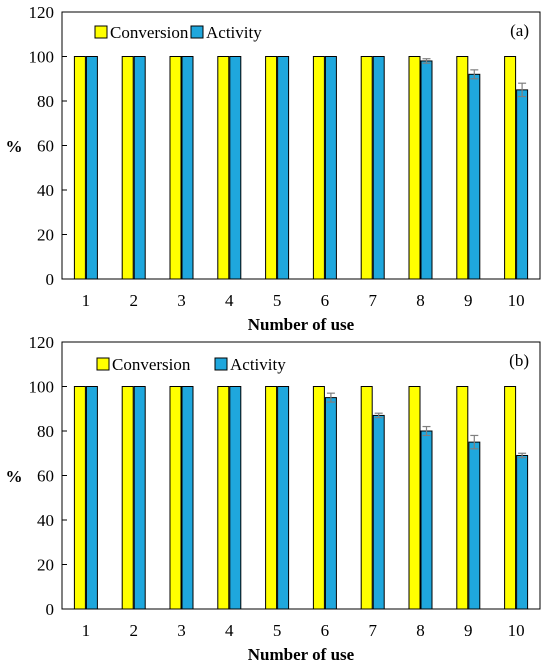 The image size is (550, 665). Describe the element at coordinates (45, 431) in the screenshot. I see `panel-b-y-tick-label: 80` at that location.